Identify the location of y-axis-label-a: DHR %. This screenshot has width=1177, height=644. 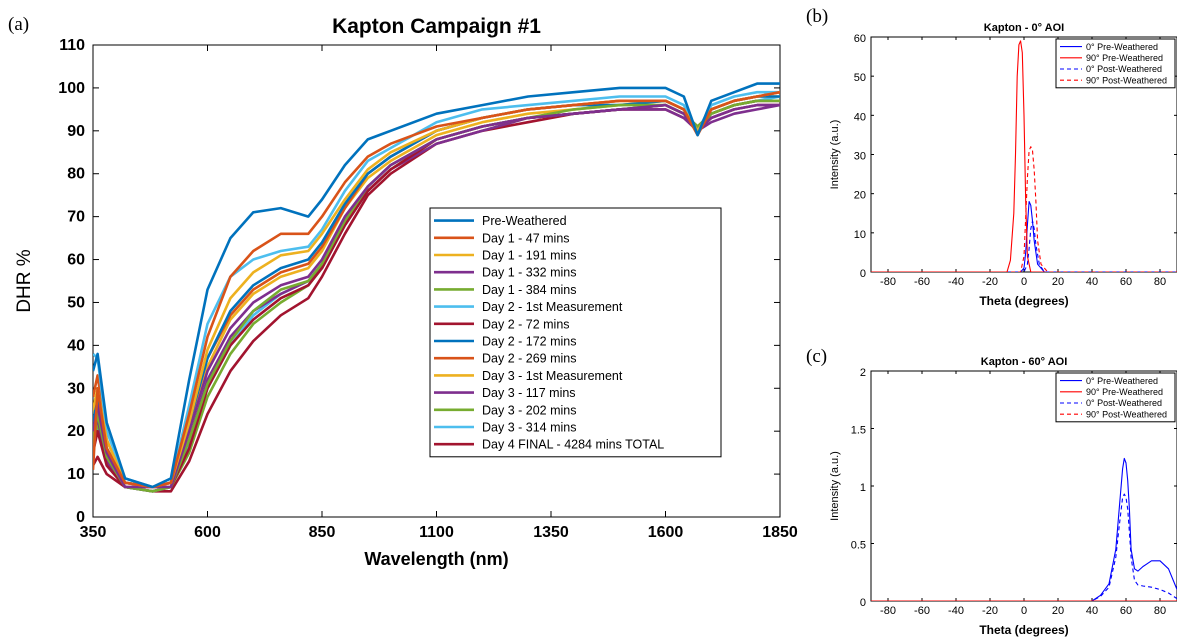
(24, 280).